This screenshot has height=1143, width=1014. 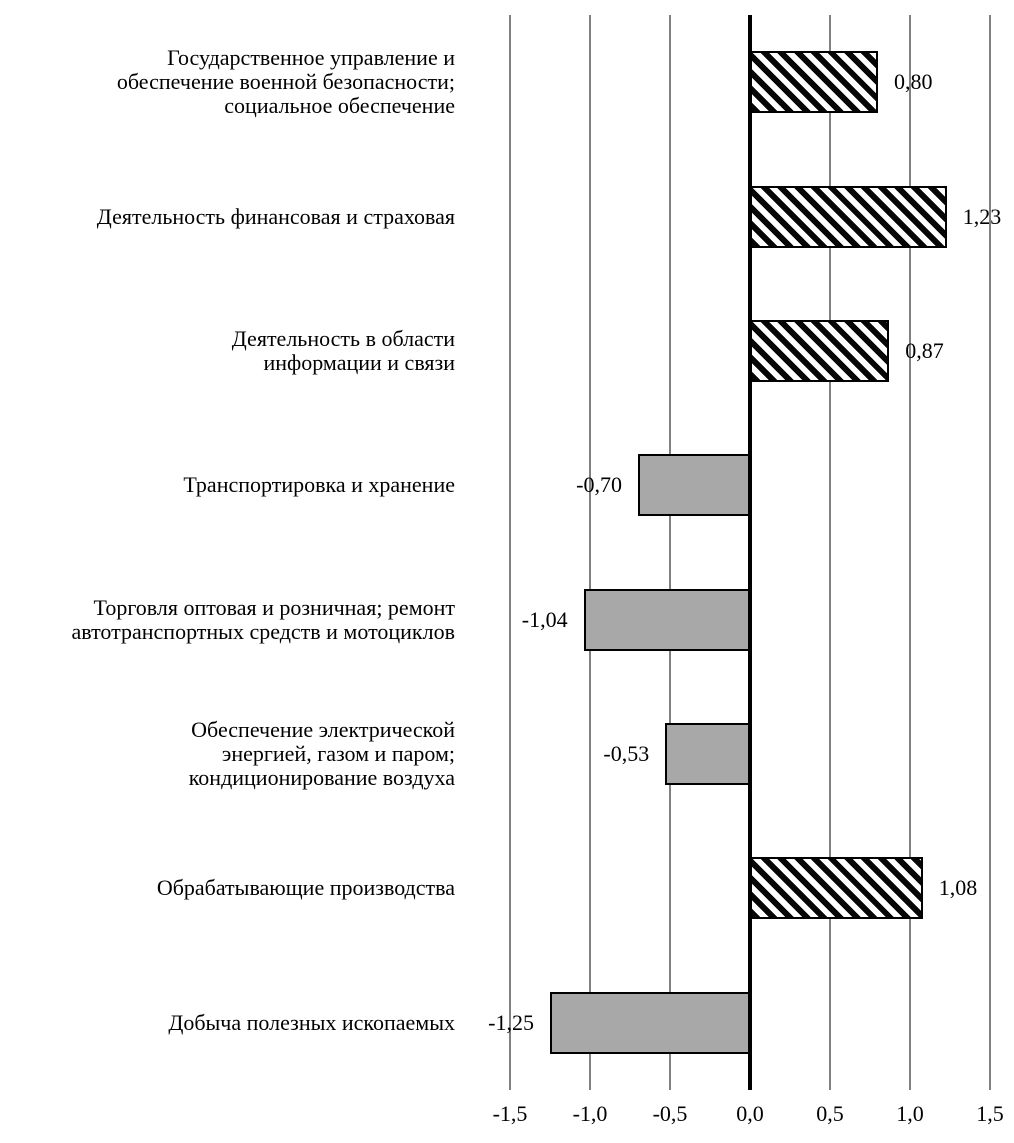 What do you see at coordinates (990, 1113) in the screenshot?
I see `x-axis-tick-label: 1,5` at bounding box center [990, 1113].